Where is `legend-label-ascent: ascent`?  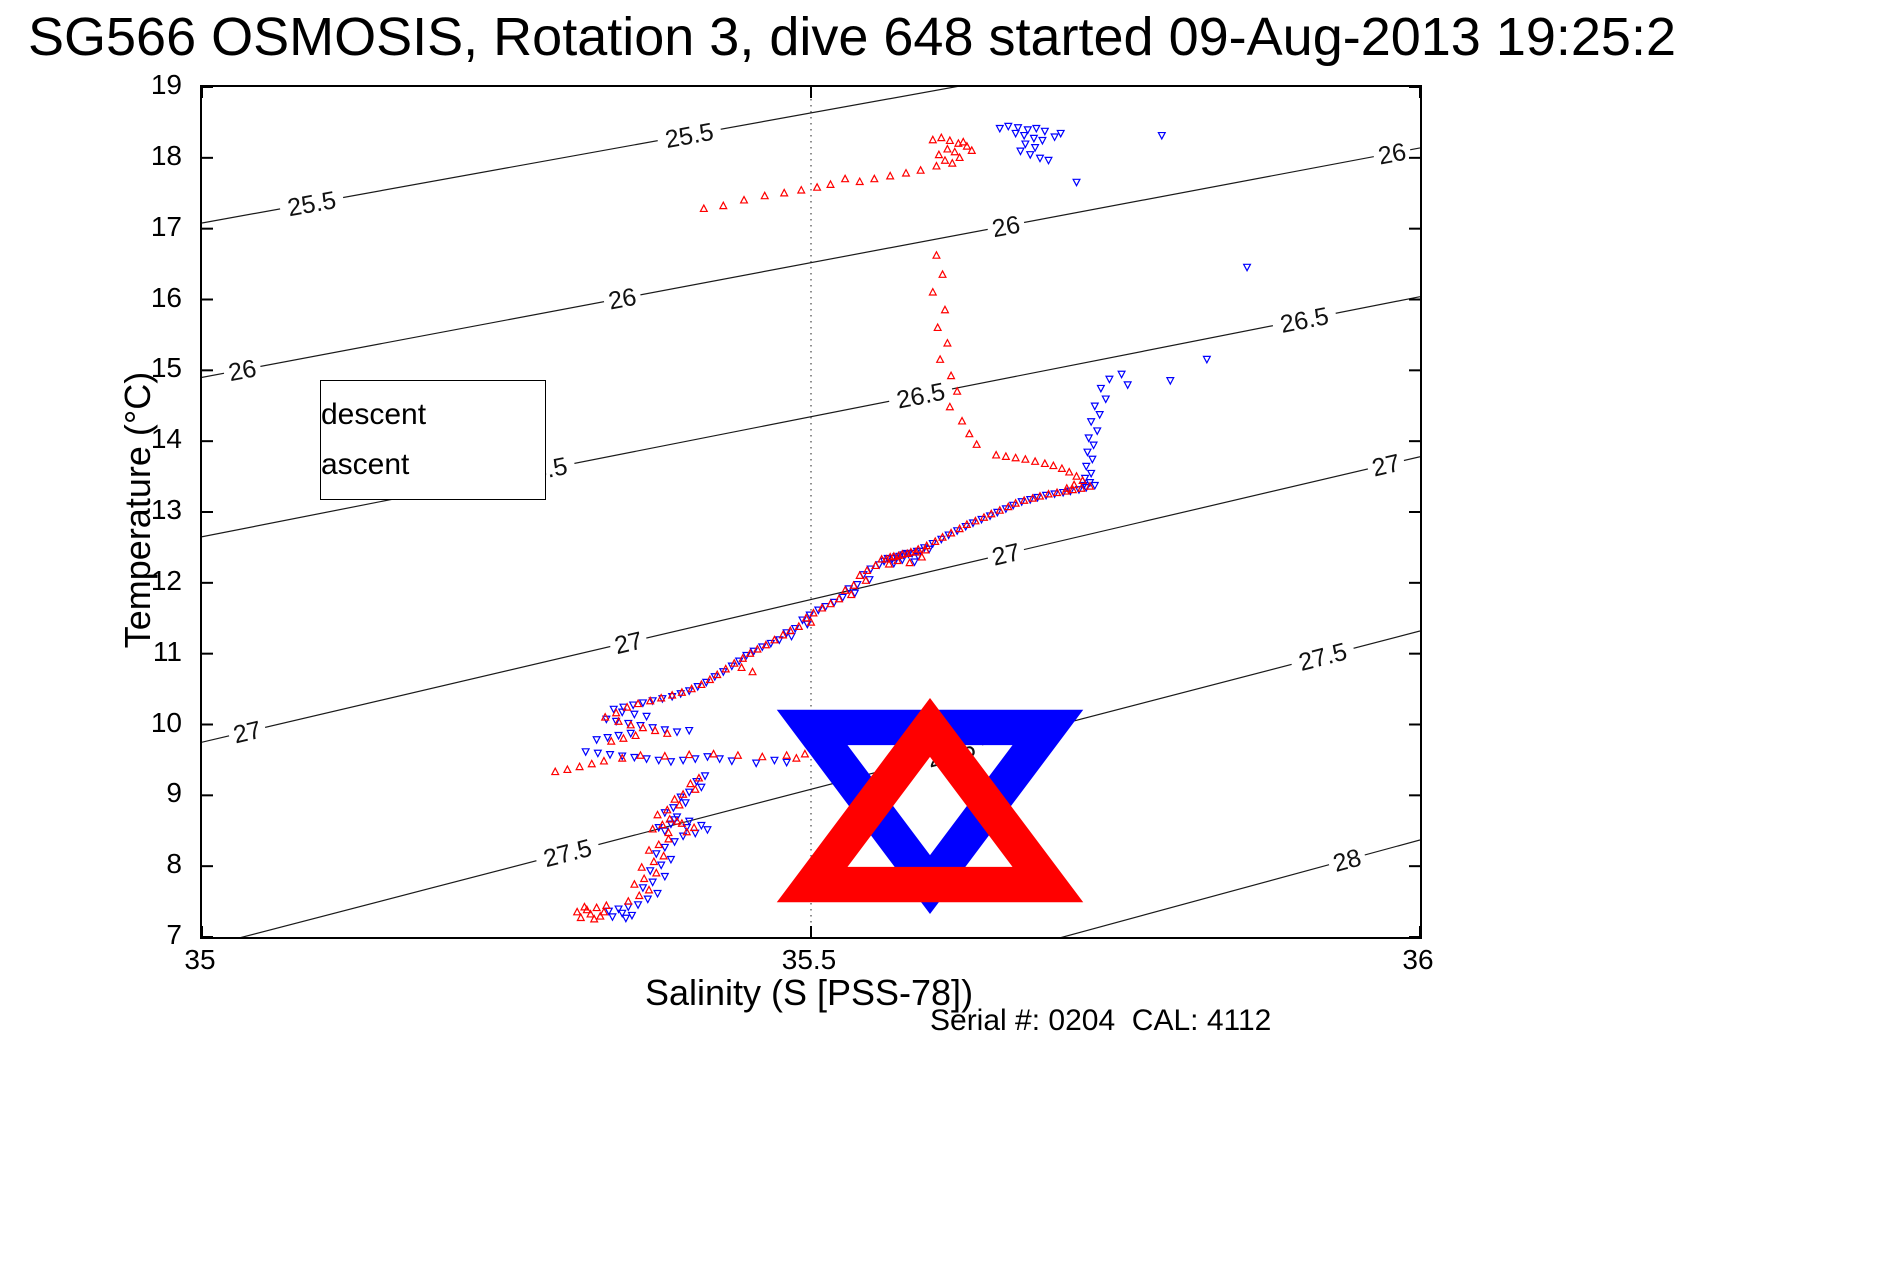
legend-label-ascent: ascent is located at coordinates (365, 464).